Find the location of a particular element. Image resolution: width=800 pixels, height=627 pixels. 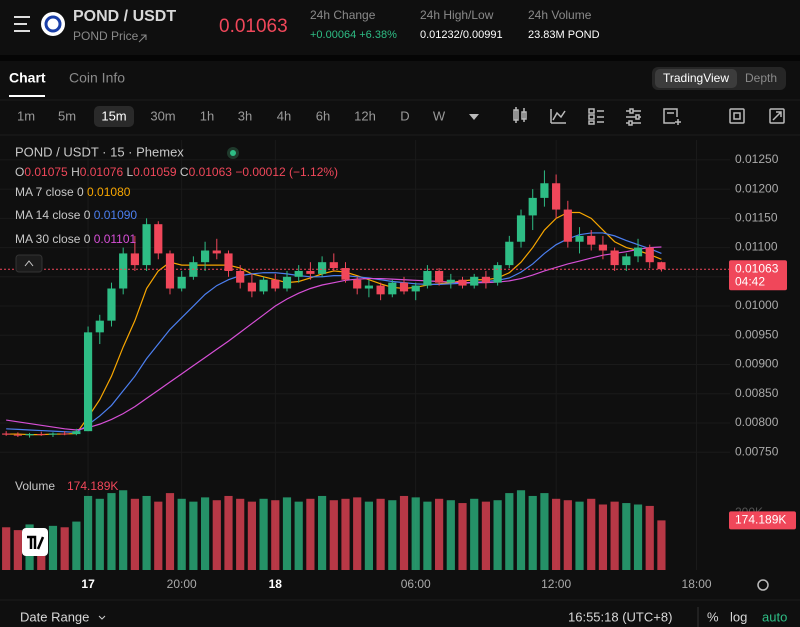

settings-icon is located at coordinates (633, 117).